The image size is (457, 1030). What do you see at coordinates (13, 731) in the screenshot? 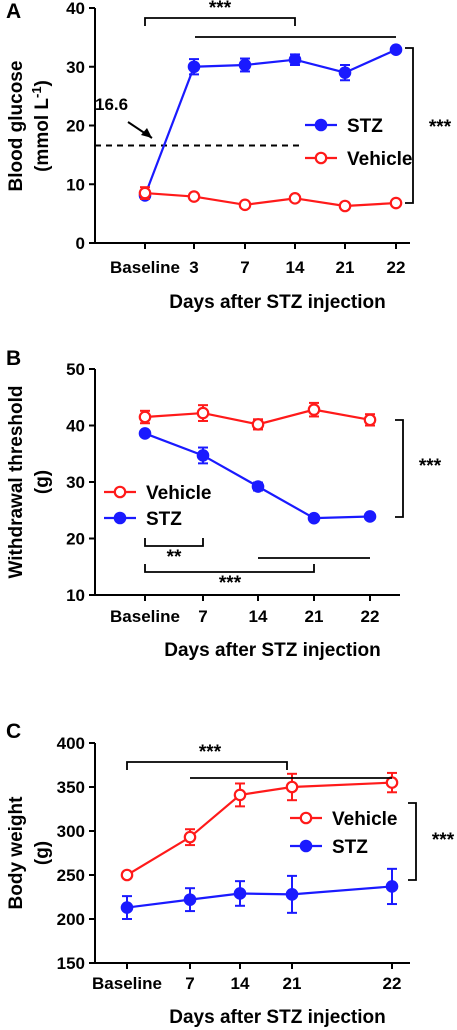
I see `panel-letter: C` at bounding box center [13, 731].